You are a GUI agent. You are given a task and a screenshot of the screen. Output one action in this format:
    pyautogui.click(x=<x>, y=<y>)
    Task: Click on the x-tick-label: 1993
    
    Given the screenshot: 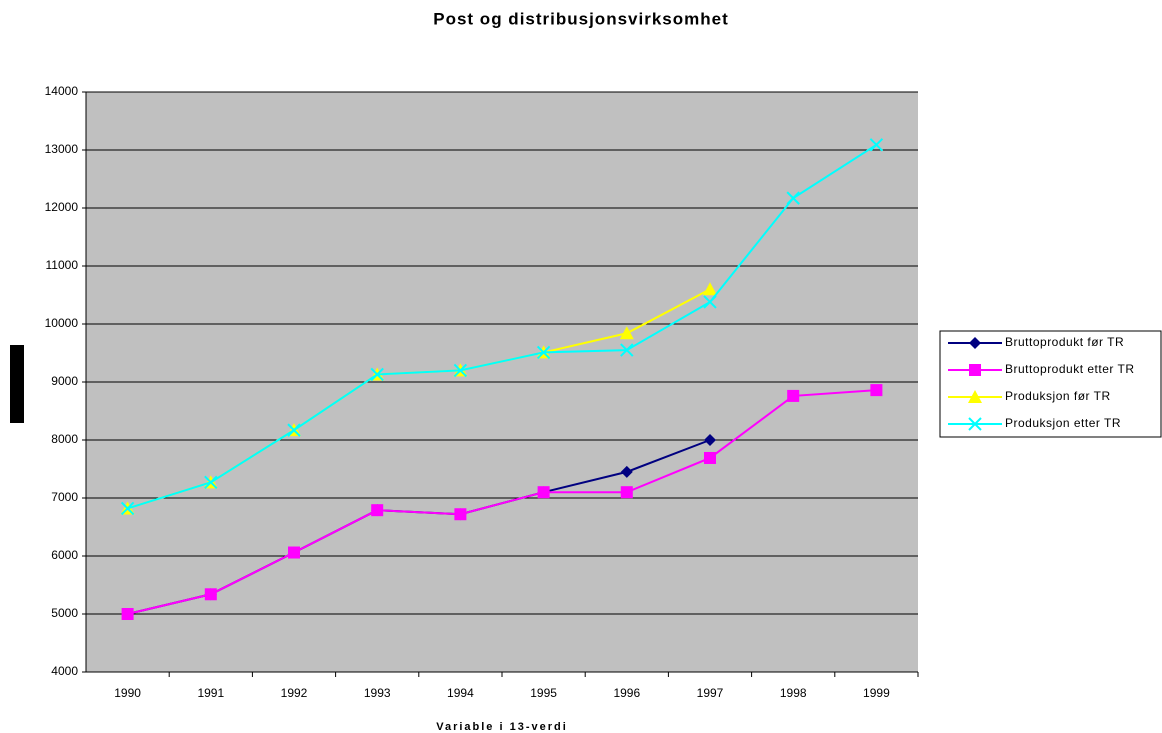 What is the action you would take?
    pyautogui.click(x=377, y=693)
    